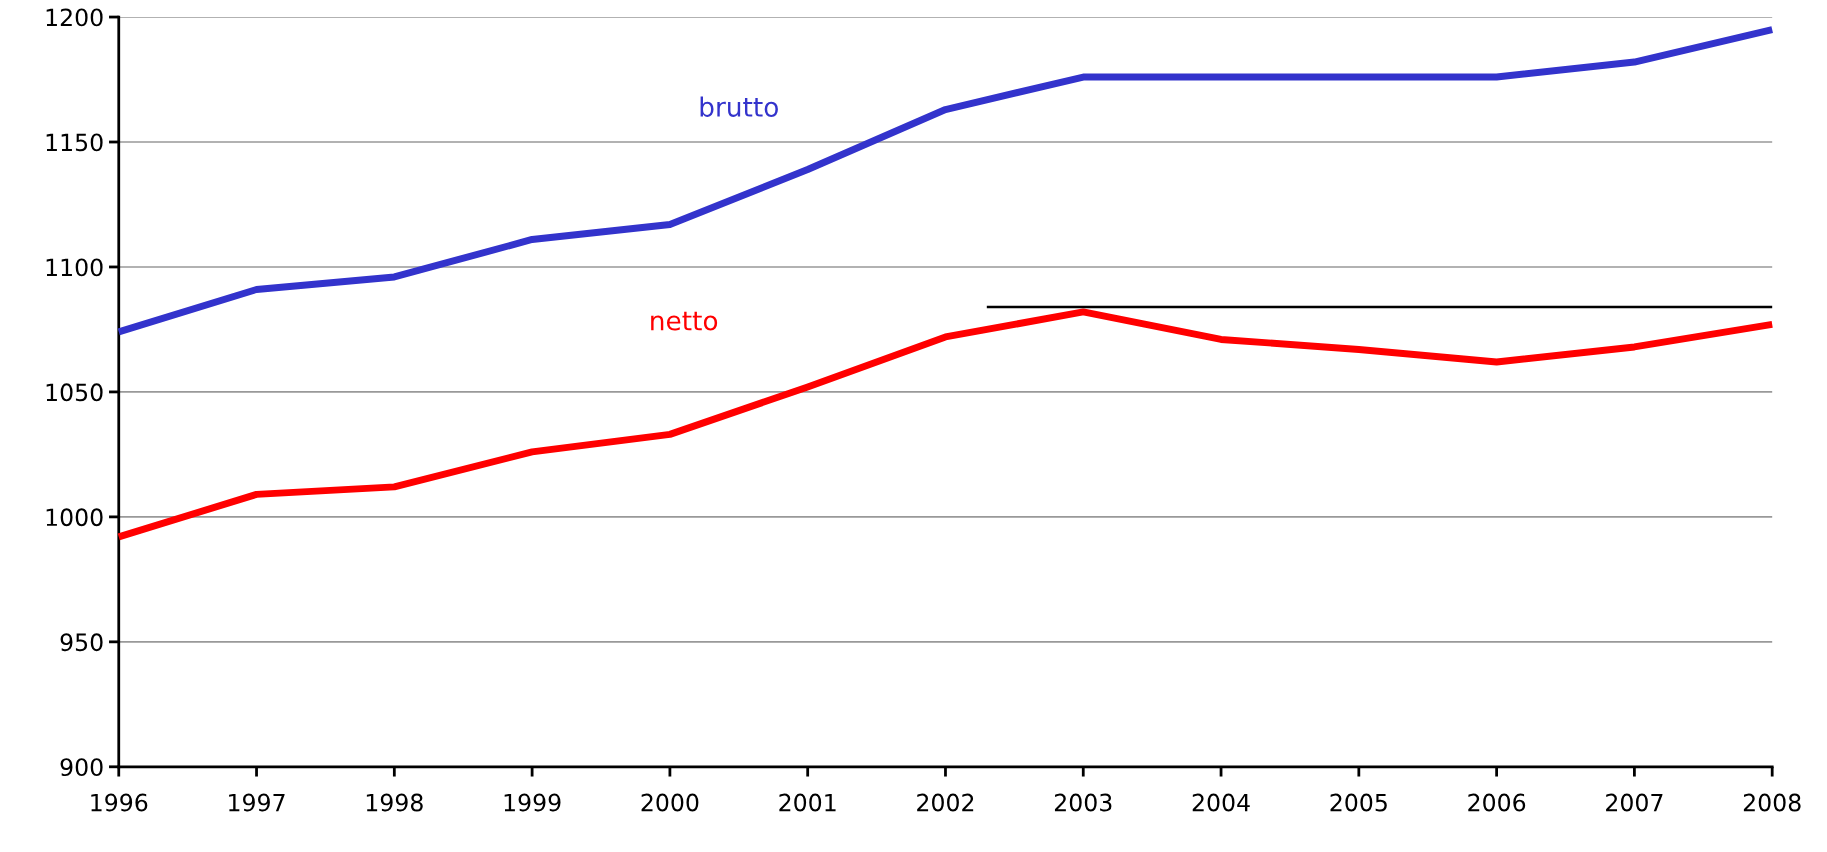 The height and width of the screenshot is (852, 1827). What do you see at coordinates (532, 802) in the screenshot?
I see `x-tick-label: 1999` at bounding box center [532, 802].